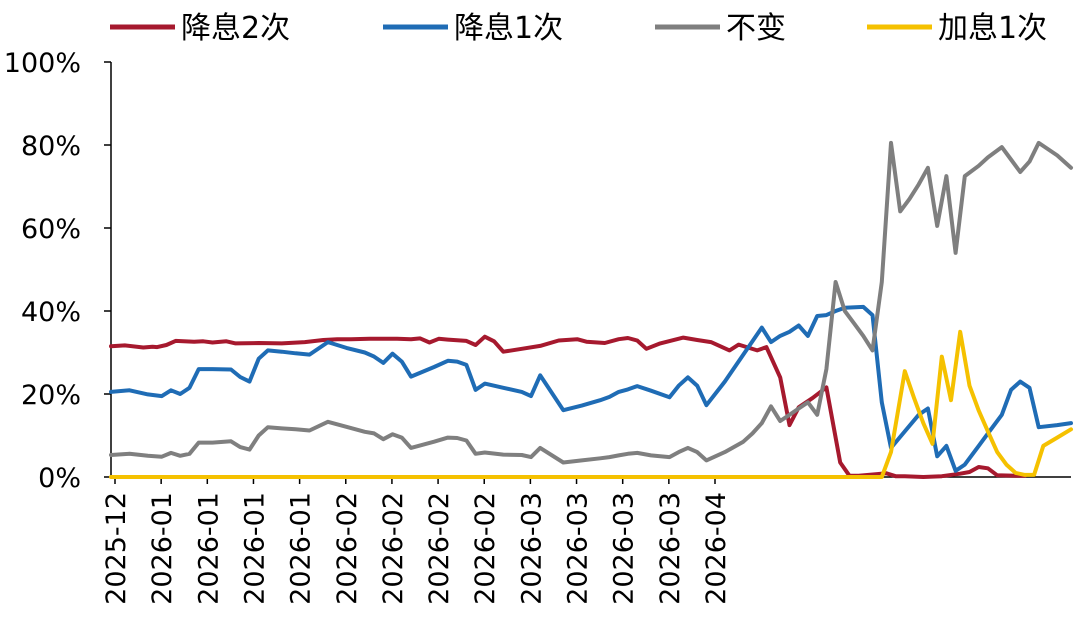 The width and height of the screenshot is (1080, 635). What do you see at coordinates (235, 28) in the screenshot?
I see `legend-label: 降息2次` at bounding box center [235, 28].